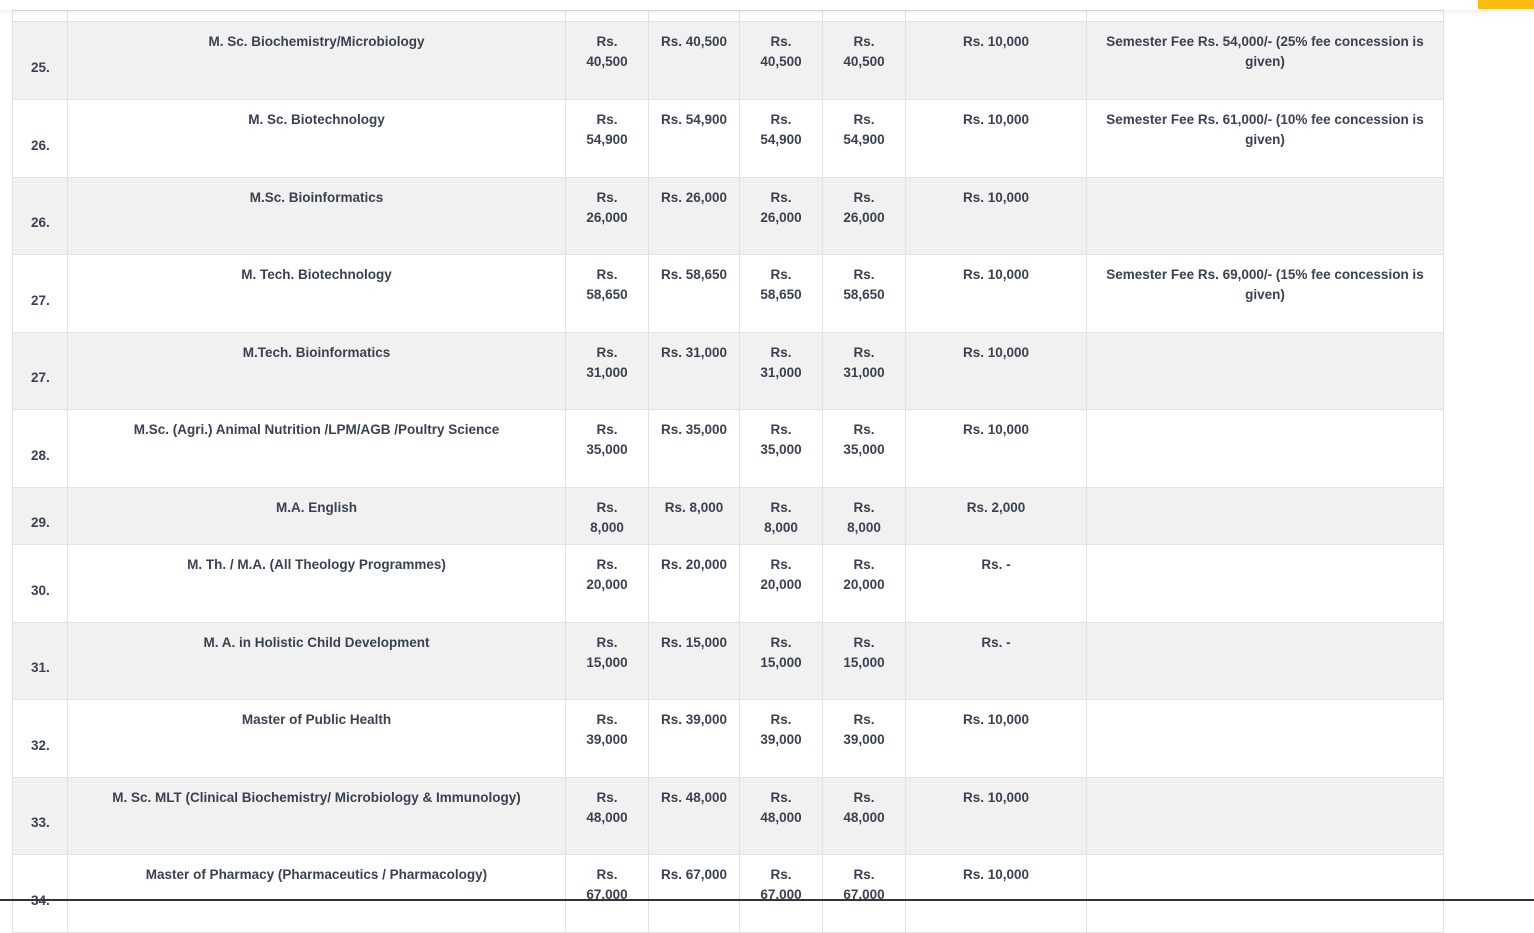 Image resolution: width=1534 pixels, height=933 pixels. What do you see at coordinates (864, 516) in the screenshot?
I see `cell-c4: Rs. 8,000` at bounding box center [864, 516].